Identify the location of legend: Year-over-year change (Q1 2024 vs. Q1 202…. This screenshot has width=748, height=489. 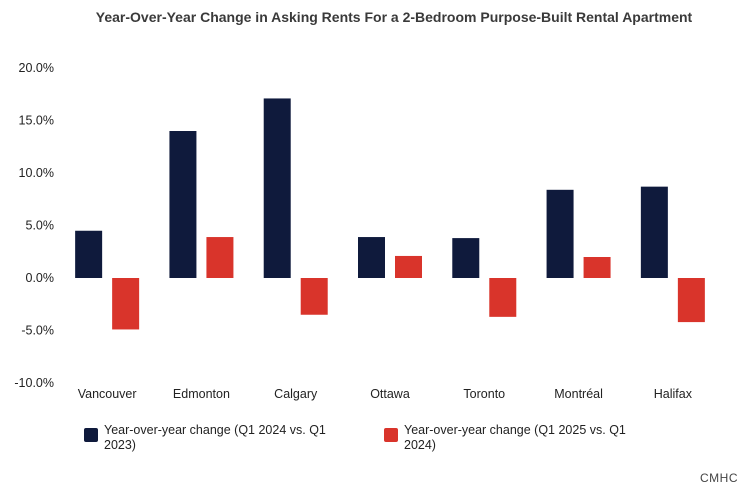
(355, 437).